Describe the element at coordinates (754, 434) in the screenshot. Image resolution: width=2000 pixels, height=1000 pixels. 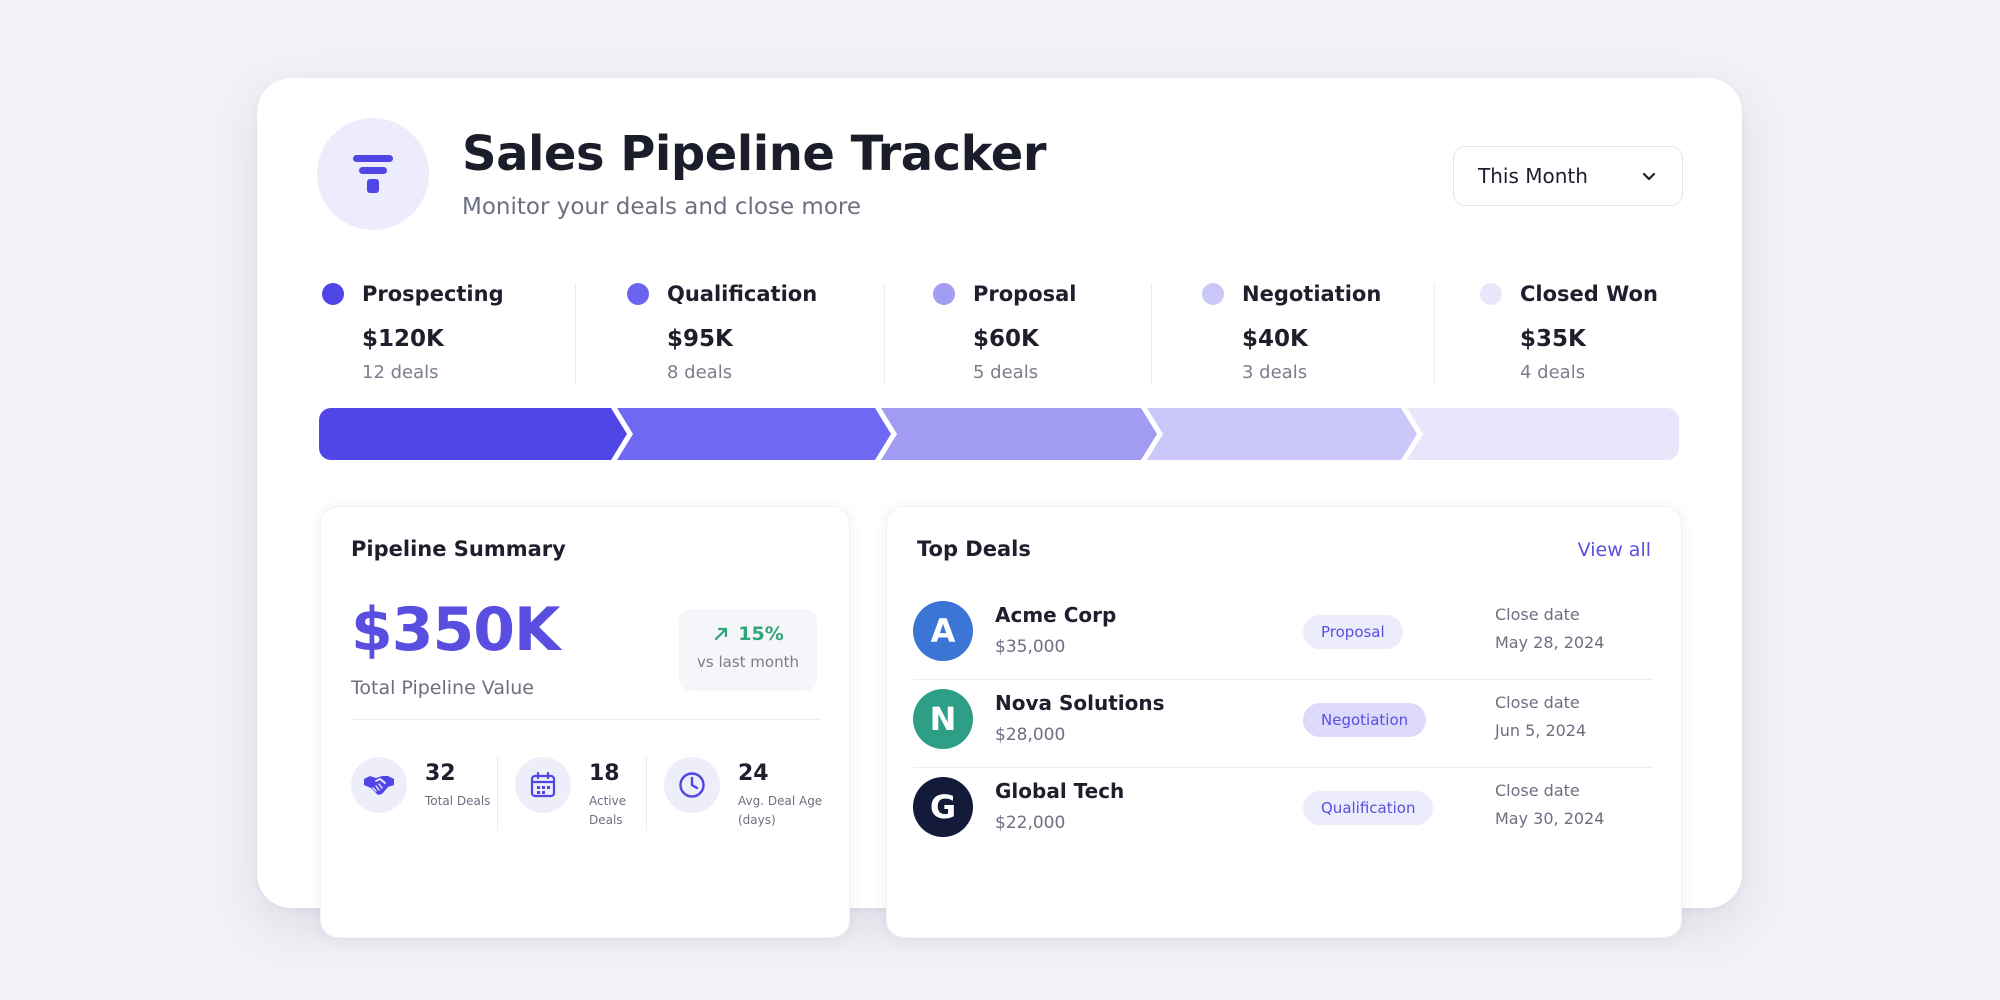
I see `stage-segment-qualification` at that location.